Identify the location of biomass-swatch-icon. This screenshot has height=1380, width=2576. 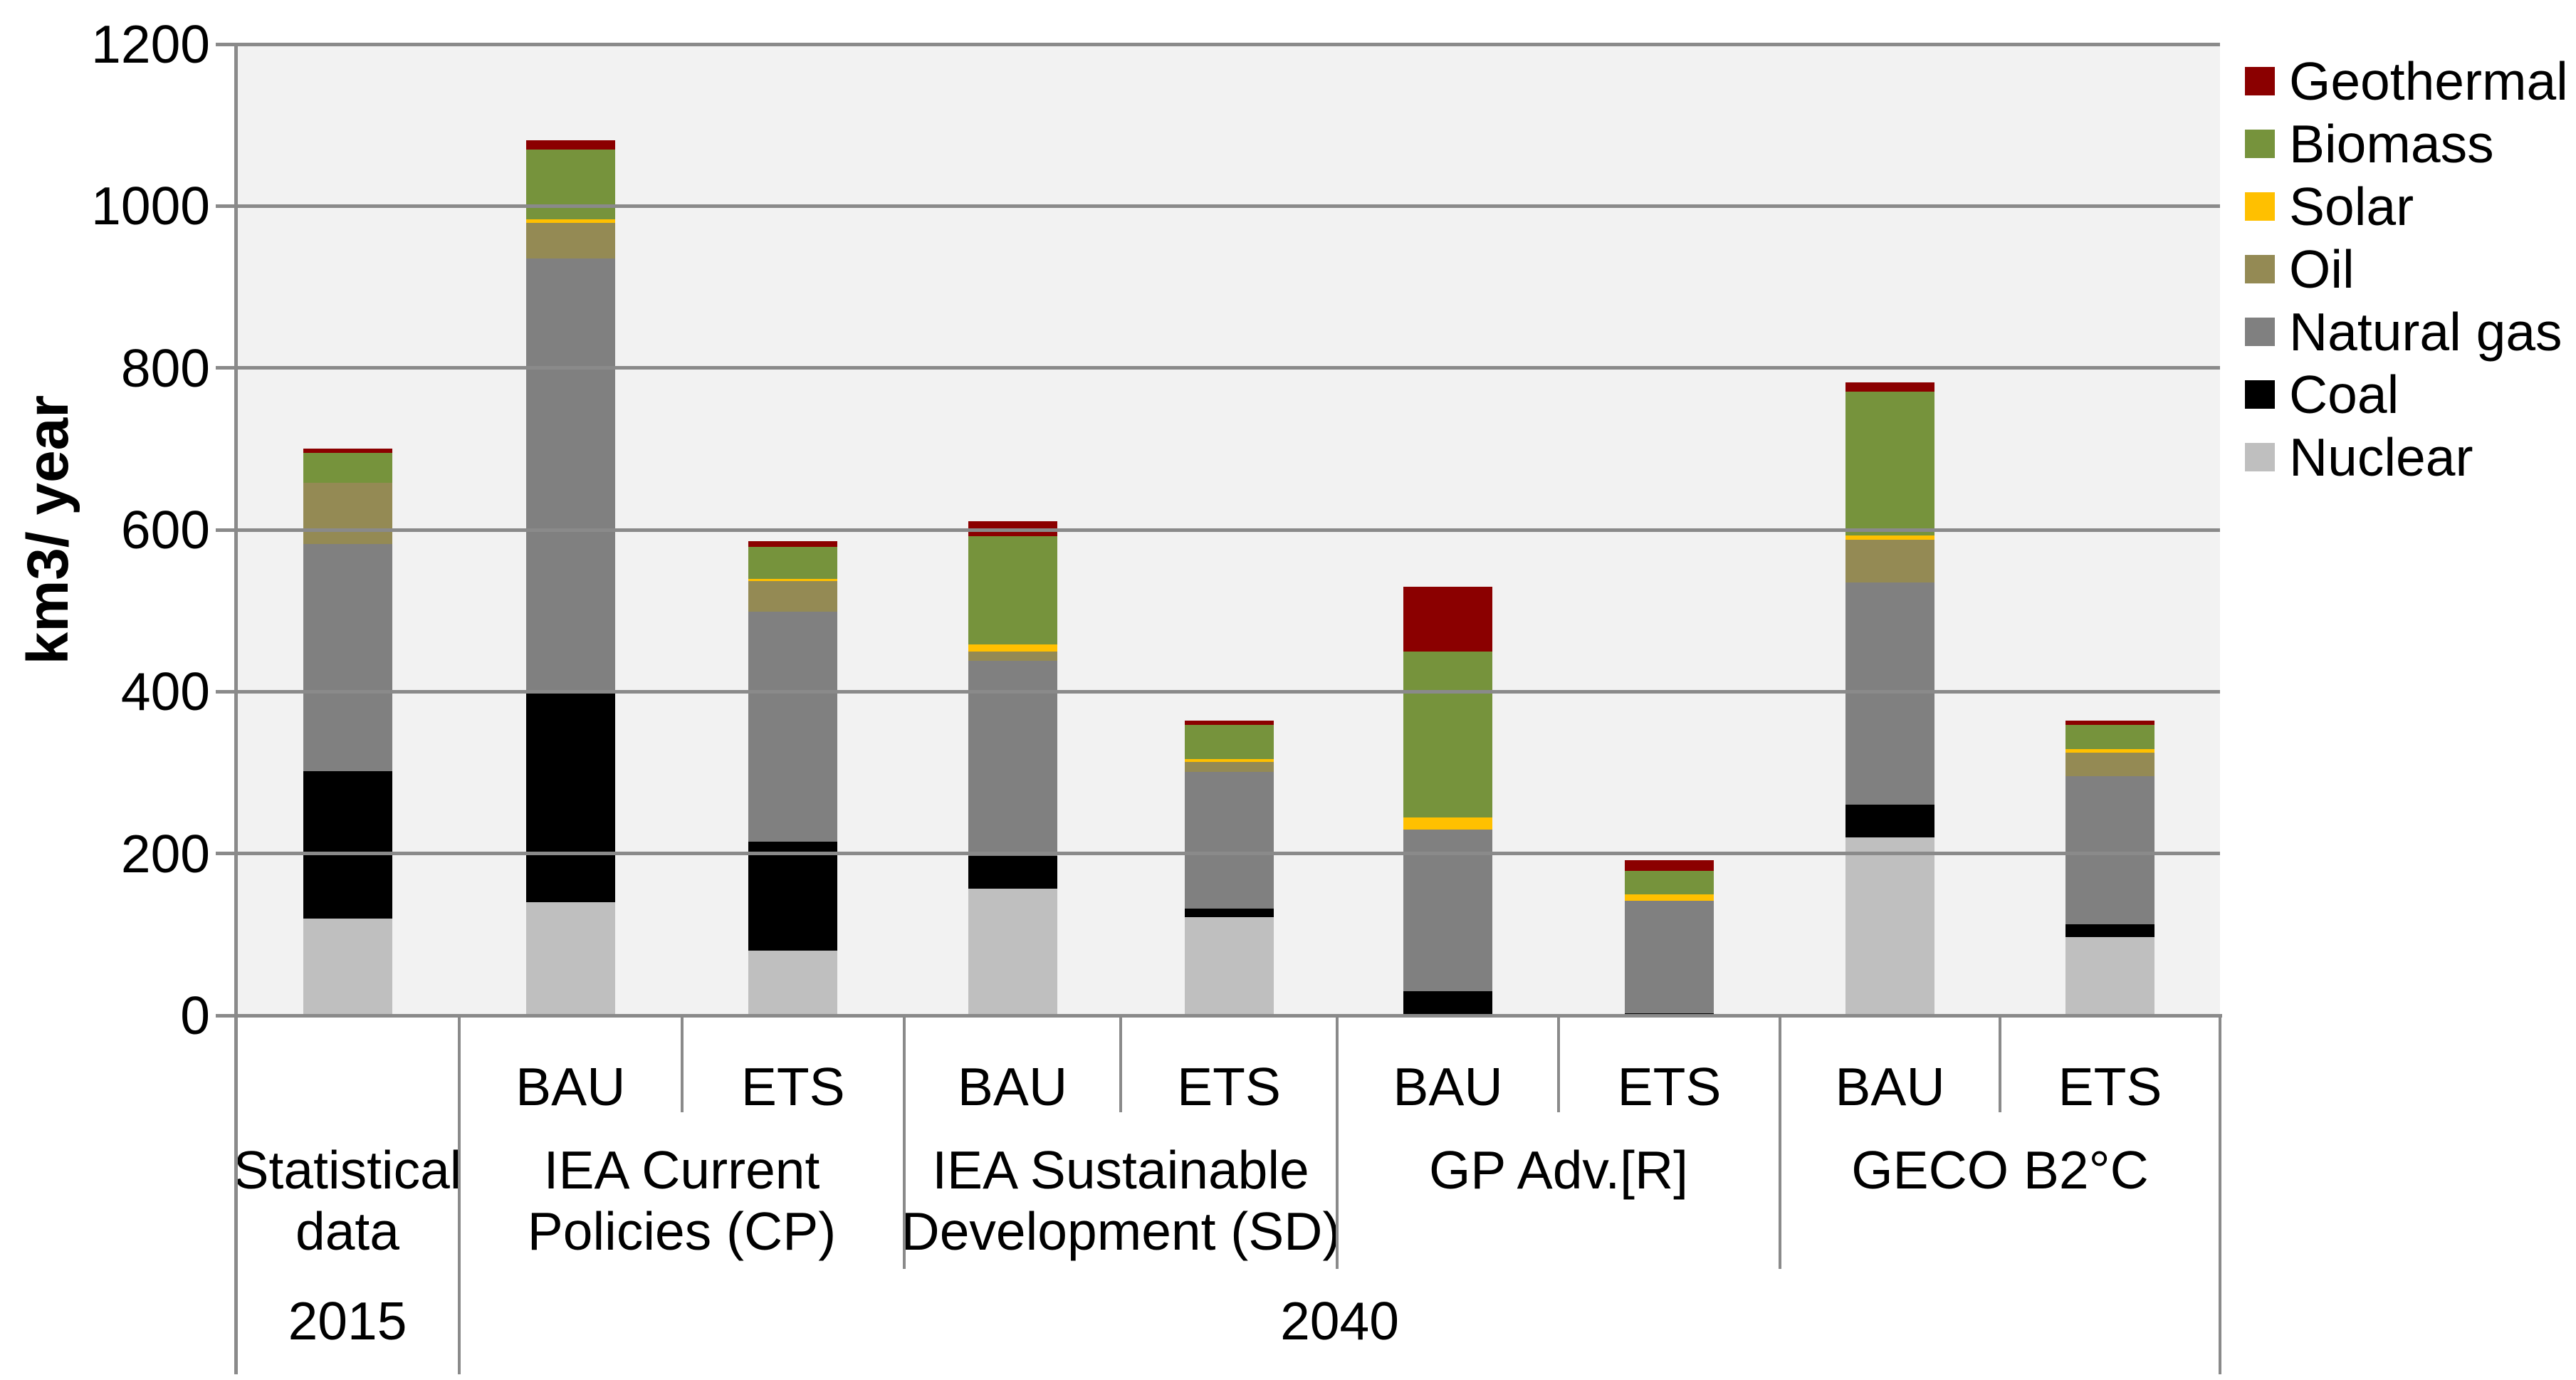
(2260, 144).